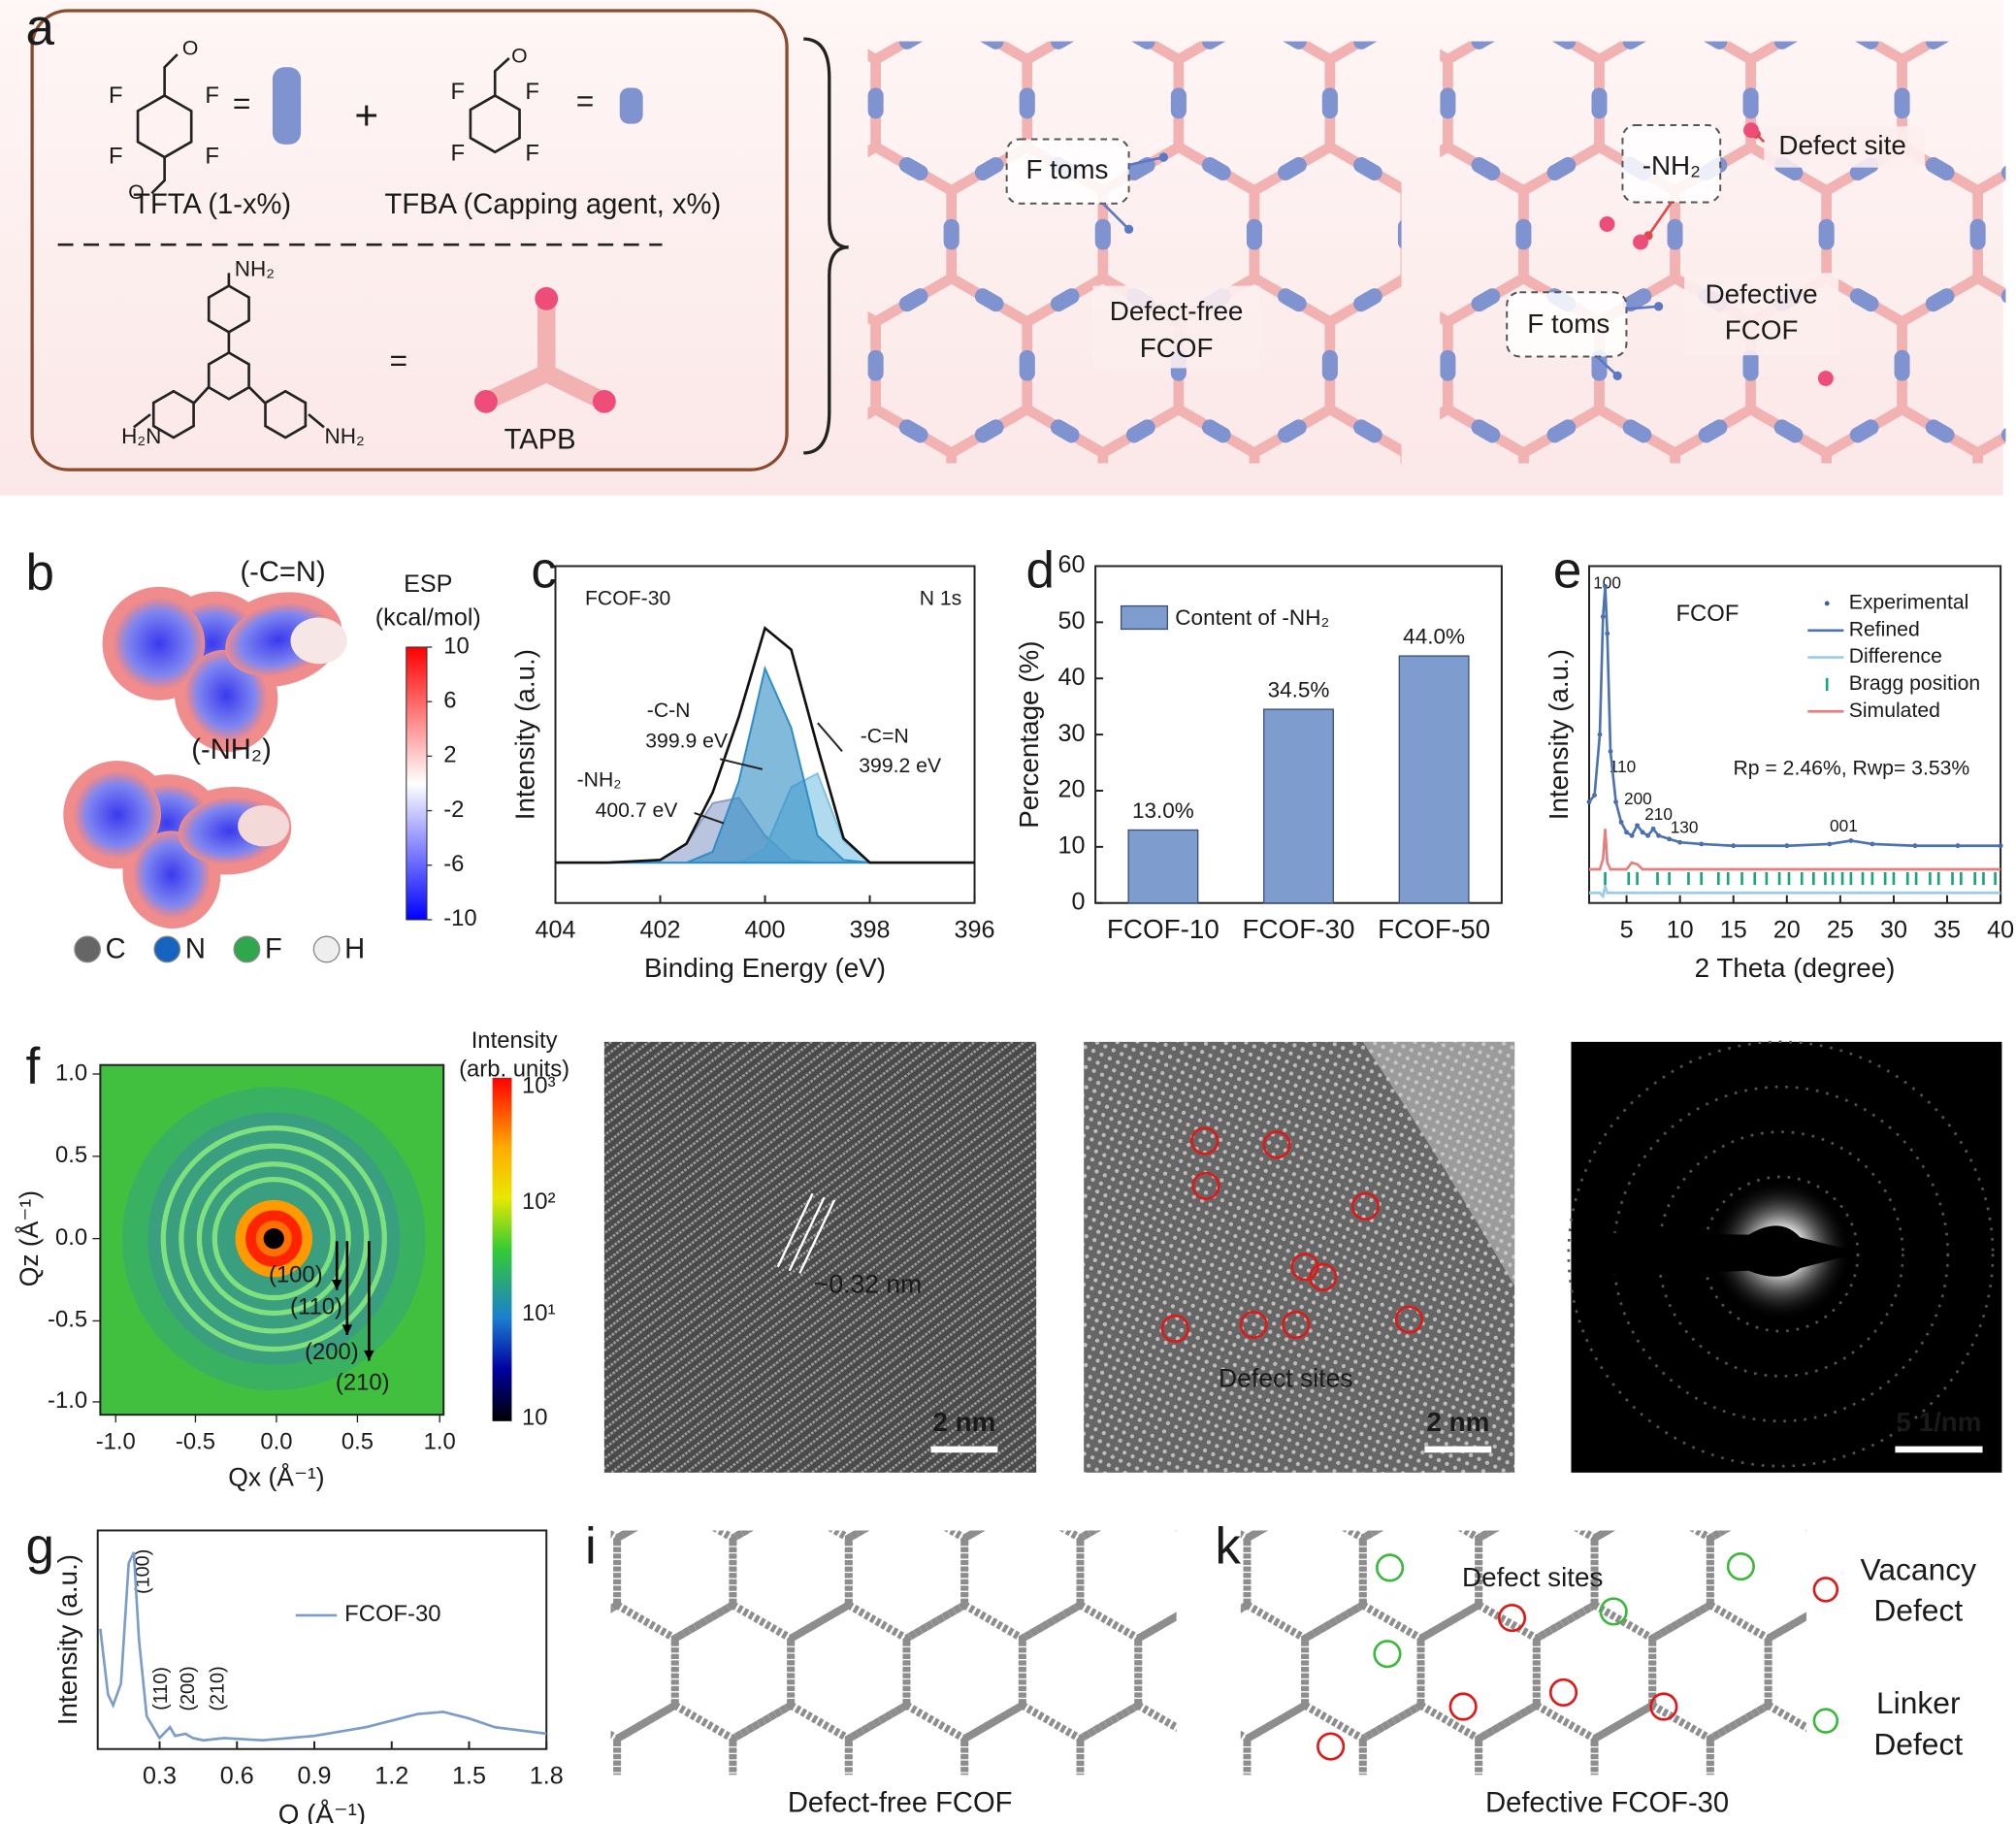 Image resolution: width=2016 pixels, height=1824 pixels. I want to click on esp-surface, so click(222, 669).